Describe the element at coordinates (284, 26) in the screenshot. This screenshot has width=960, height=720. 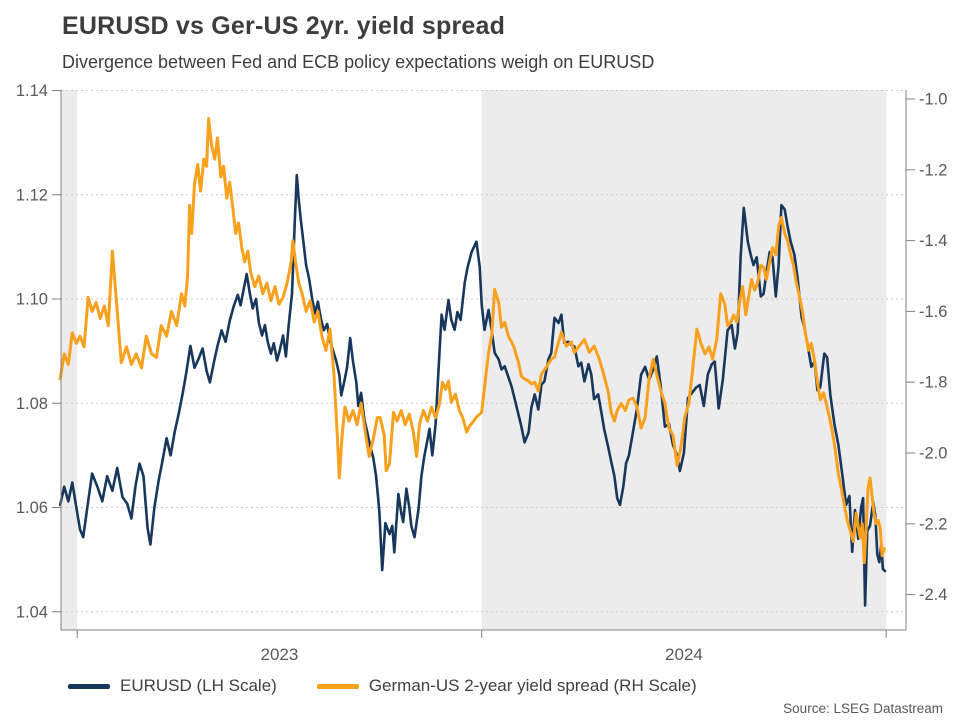
I see `page-title: EURUSD vs Ger-US 2yr. yield spread` at that location.